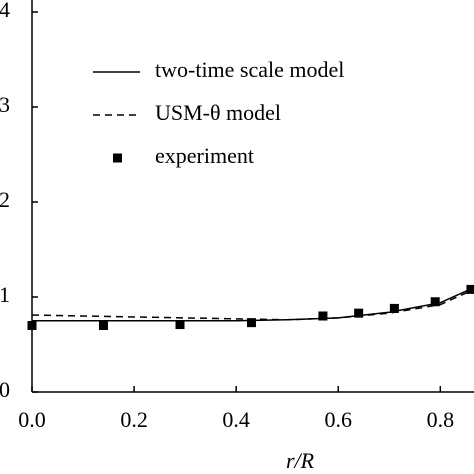 This screenshot has height=474, width=474. What do you see at coordinates (5, 11) in the screenshot?
I see `y-tick-label: 4` at bounding box center [5, 11].